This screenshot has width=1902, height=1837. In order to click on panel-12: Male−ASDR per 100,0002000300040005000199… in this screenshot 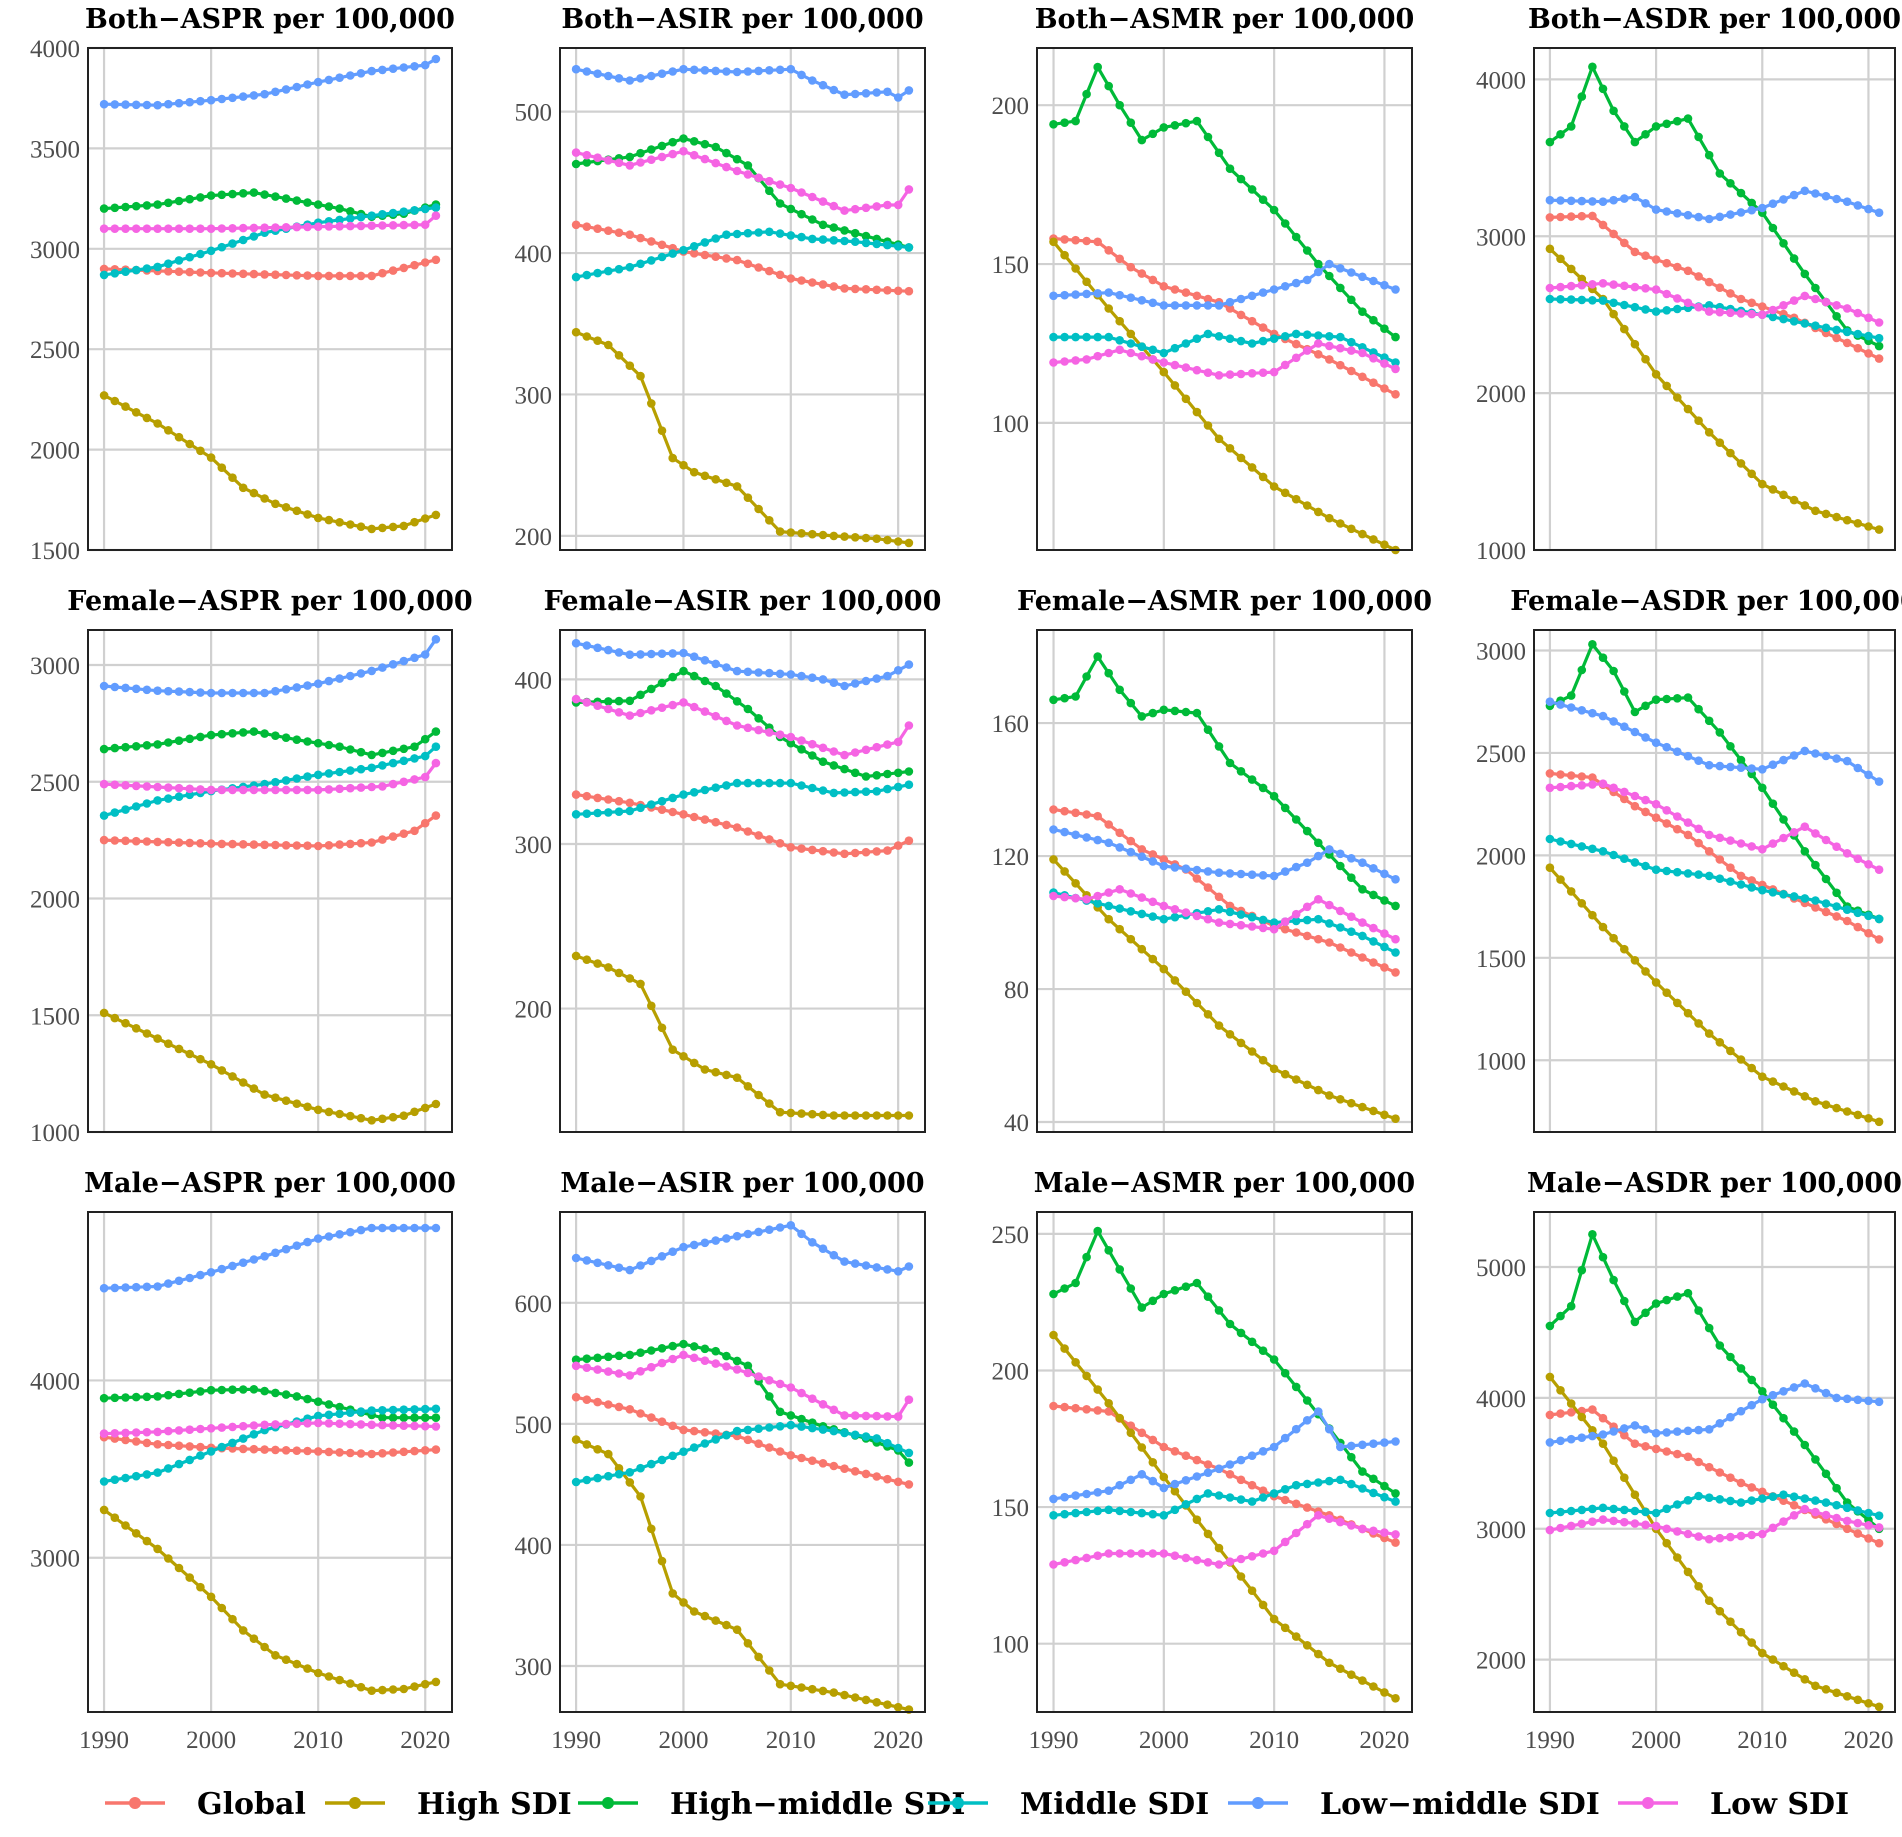, I will do `click(1689, 1461)`.